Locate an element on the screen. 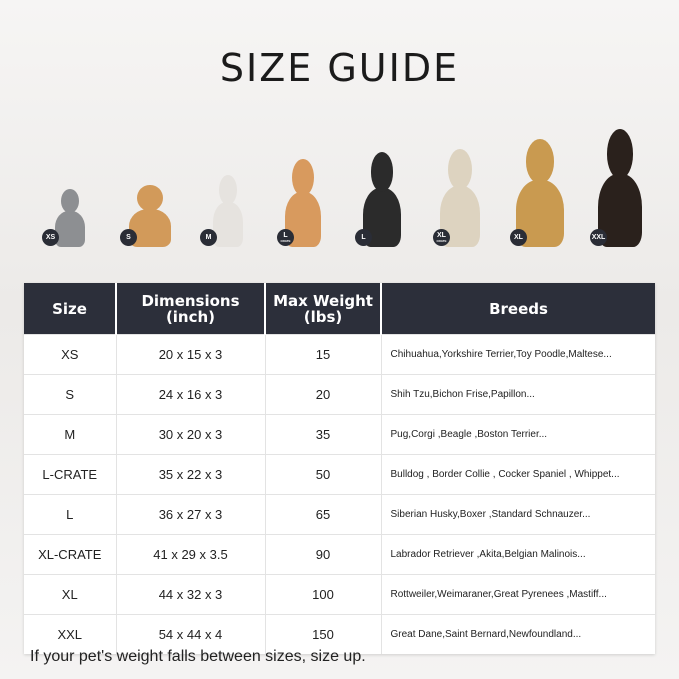  header-max-weight: Max Weight (lbs) is located at coordinates (323, 309).